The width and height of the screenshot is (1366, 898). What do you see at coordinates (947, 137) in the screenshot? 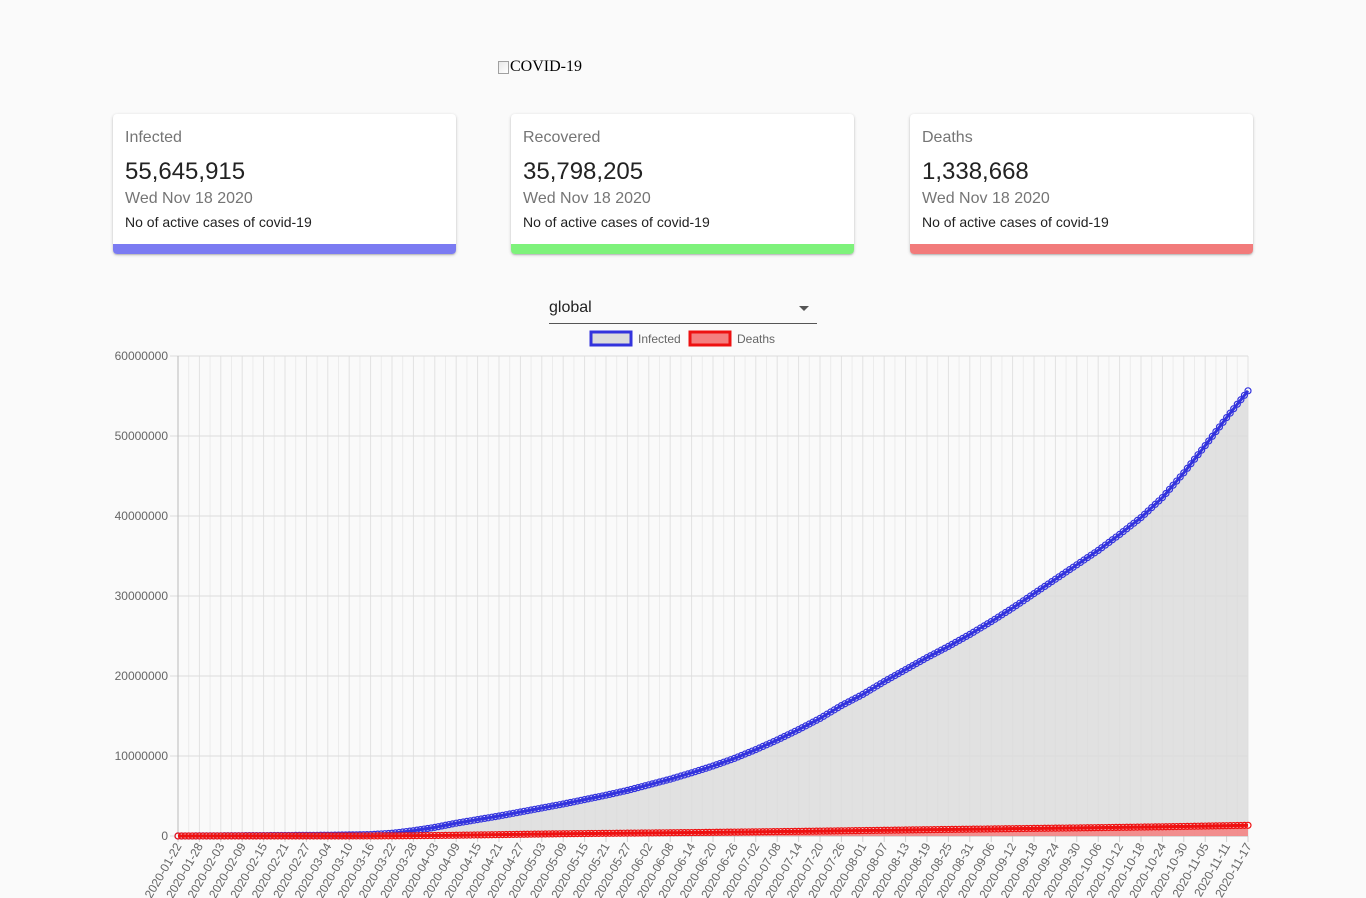
I see `card-label: Deaths` at bounding box center [947, 137].